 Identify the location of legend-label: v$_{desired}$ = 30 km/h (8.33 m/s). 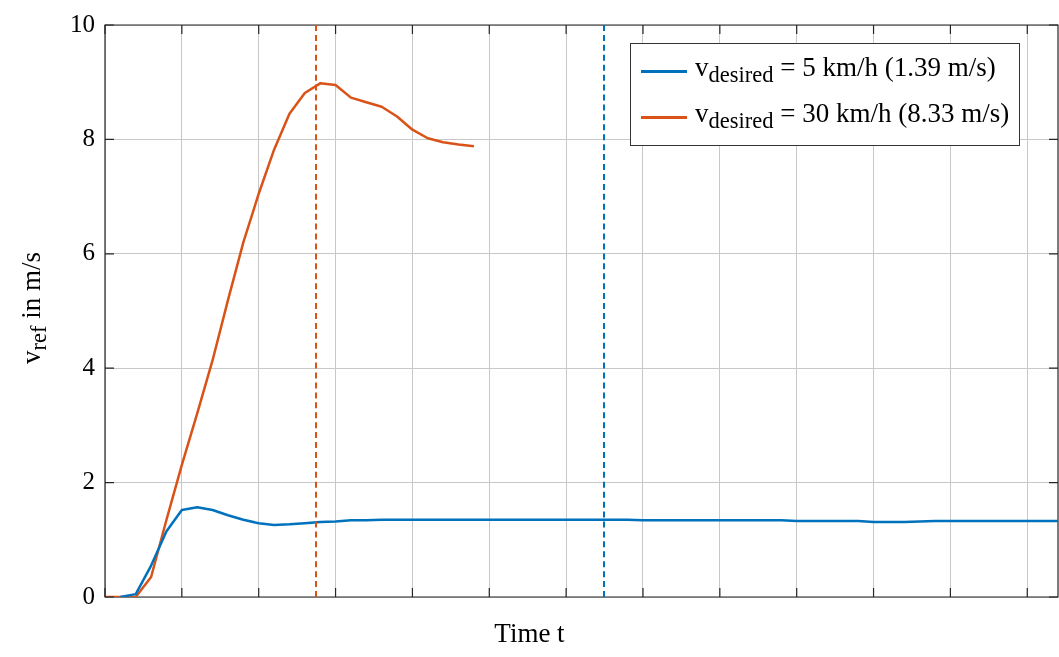
(852, 116).